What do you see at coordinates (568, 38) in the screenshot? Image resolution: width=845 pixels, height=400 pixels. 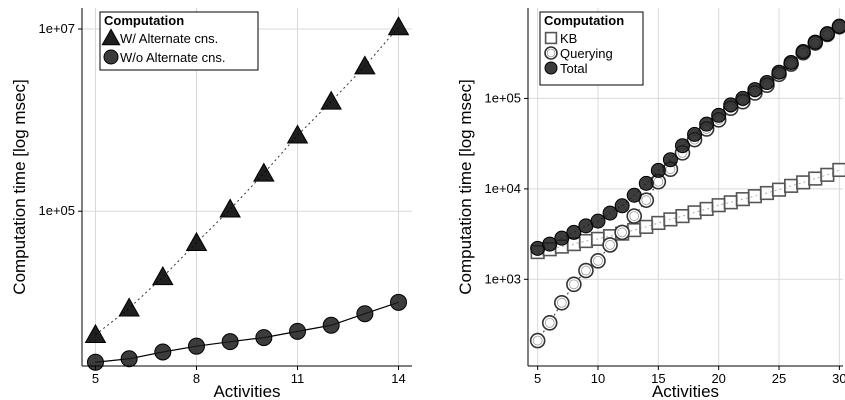 I see `legend-label: KB` at bounding box center [568, 38].